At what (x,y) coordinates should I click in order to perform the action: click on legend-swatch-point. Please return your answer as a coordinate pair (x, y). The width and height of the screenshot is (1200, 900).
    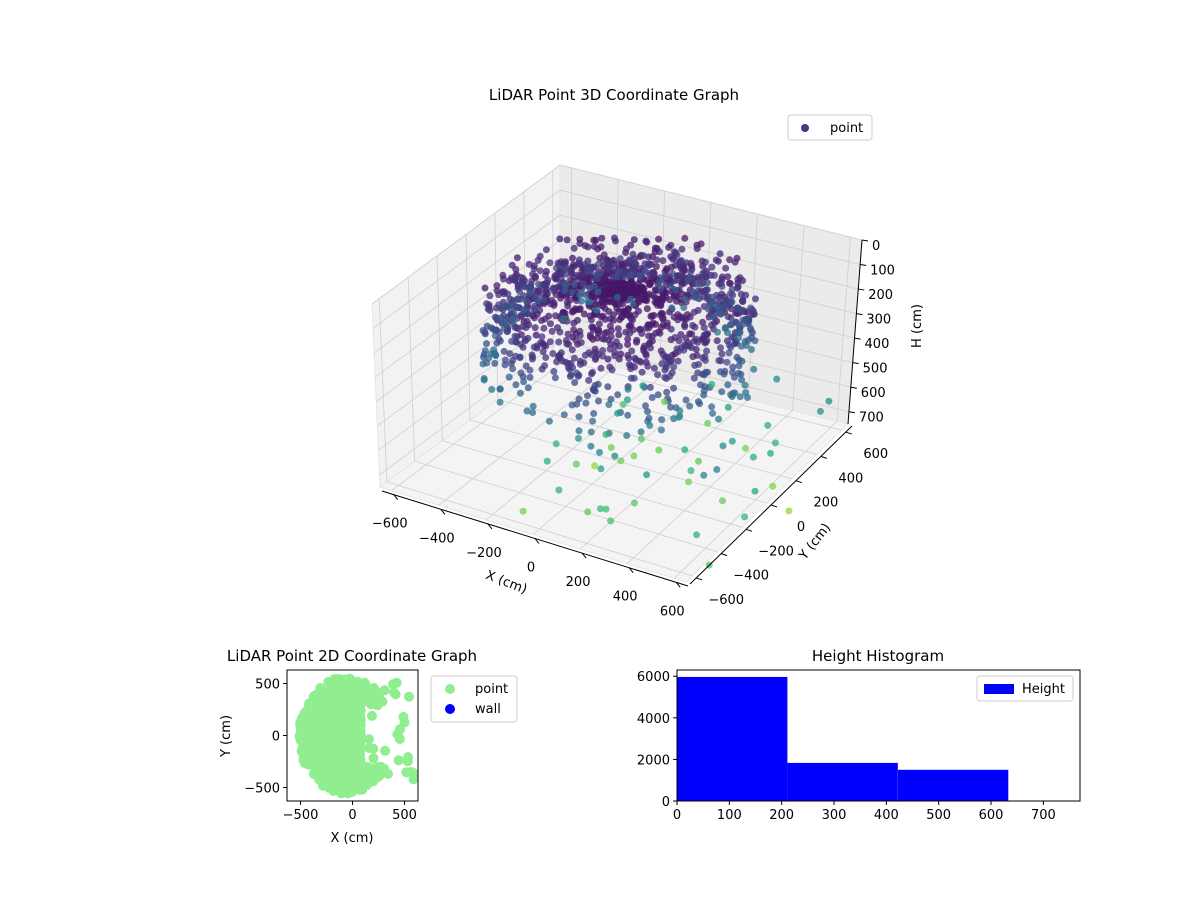
    Looking at the image, I should click on (805, 128).